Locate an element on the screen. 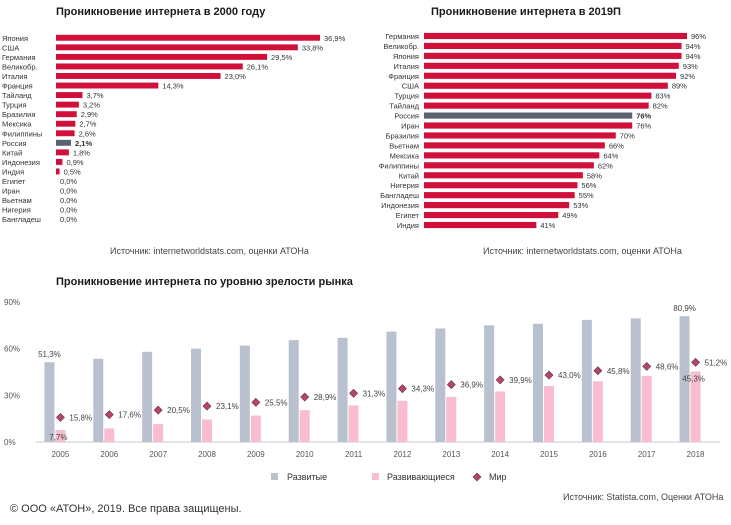 The width and height of the screenshot is (731, 525). world-value-label: 17,6% is located at coordinates (129, 415).